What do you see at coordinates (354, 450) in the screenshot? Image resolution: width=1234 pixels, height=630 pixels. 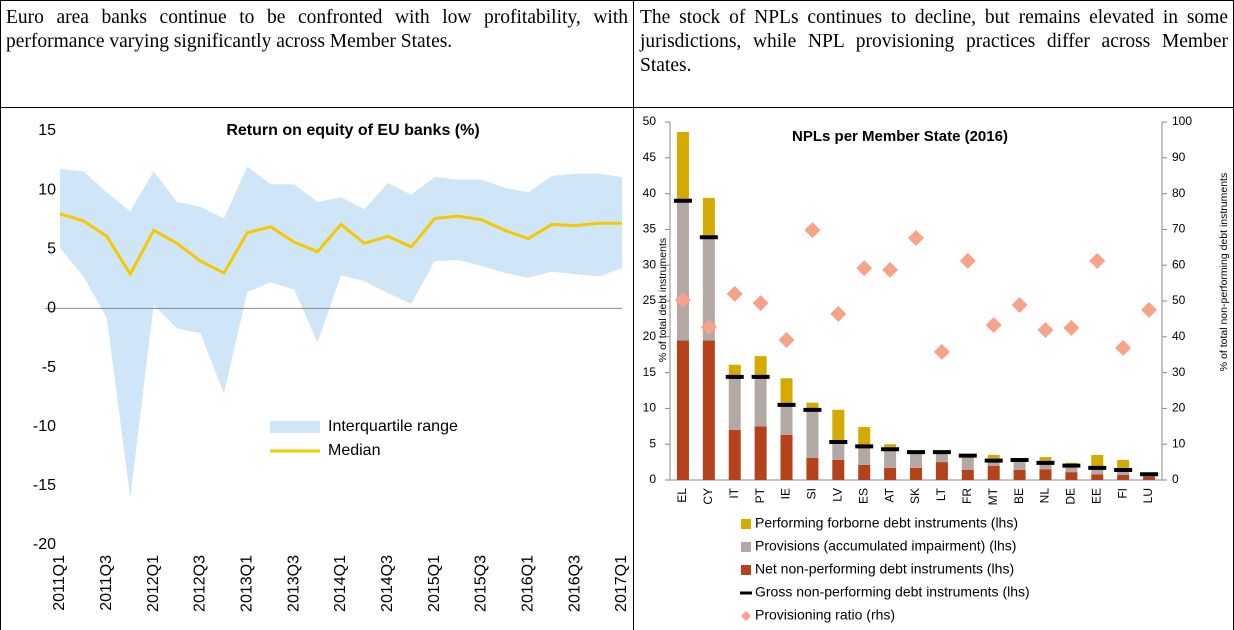 I see `legend-label: Median` at bounding box center [354, 450].